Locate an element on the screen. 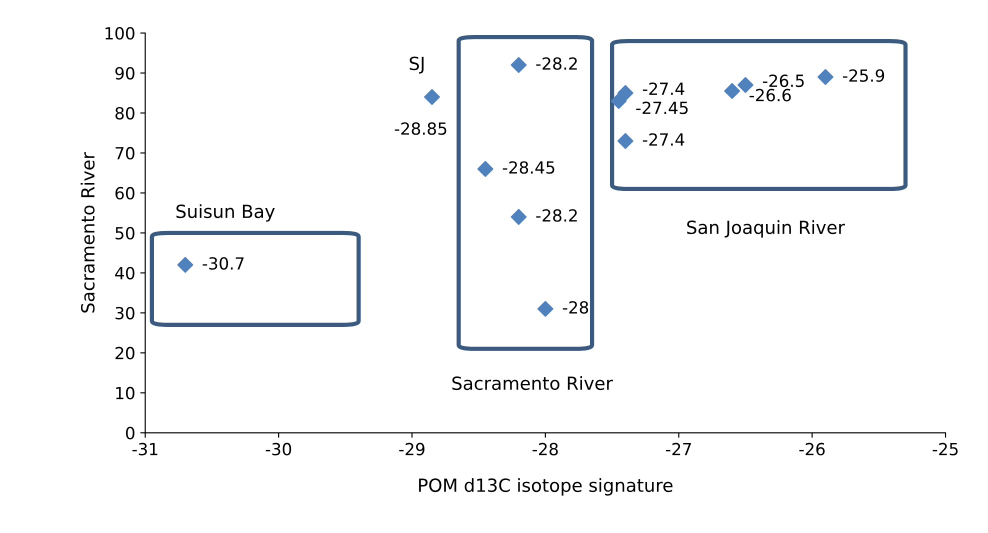 This screenshot has width=988, height=533. x-tick-label: -26 is located at coordinates (812, 449).